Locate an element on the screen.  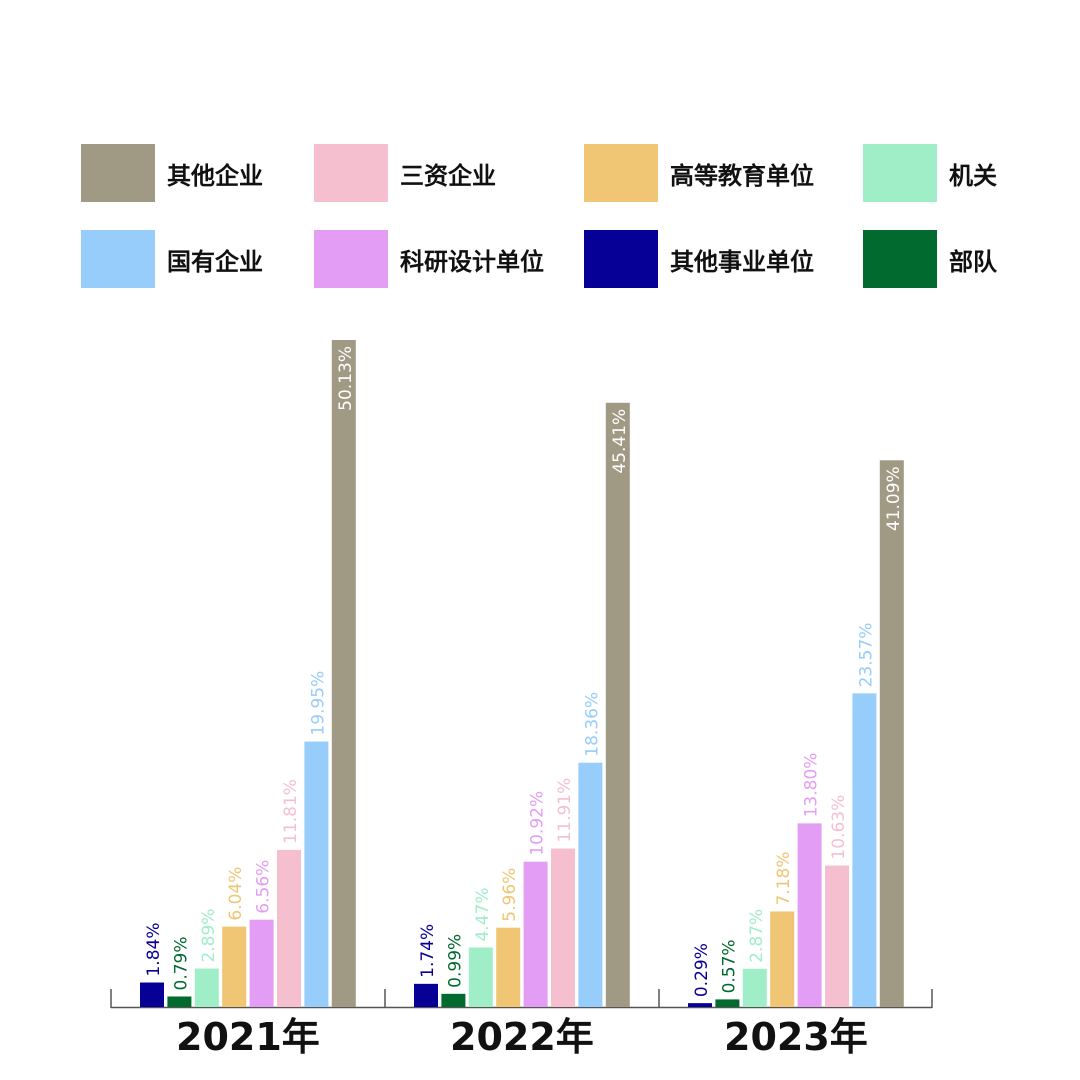
data-label: 6.04% is located at coordinates (236, 894).